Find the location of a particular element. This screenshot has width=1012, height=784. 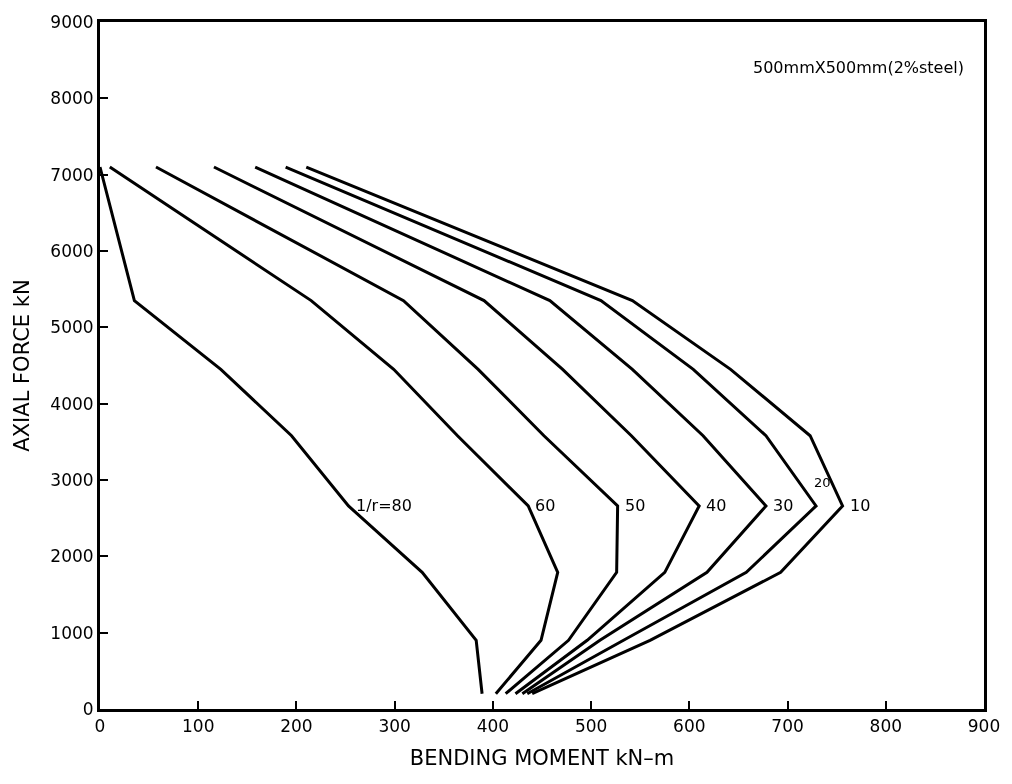

annotation: 1/r=80 is located at coordinates (384, 505).